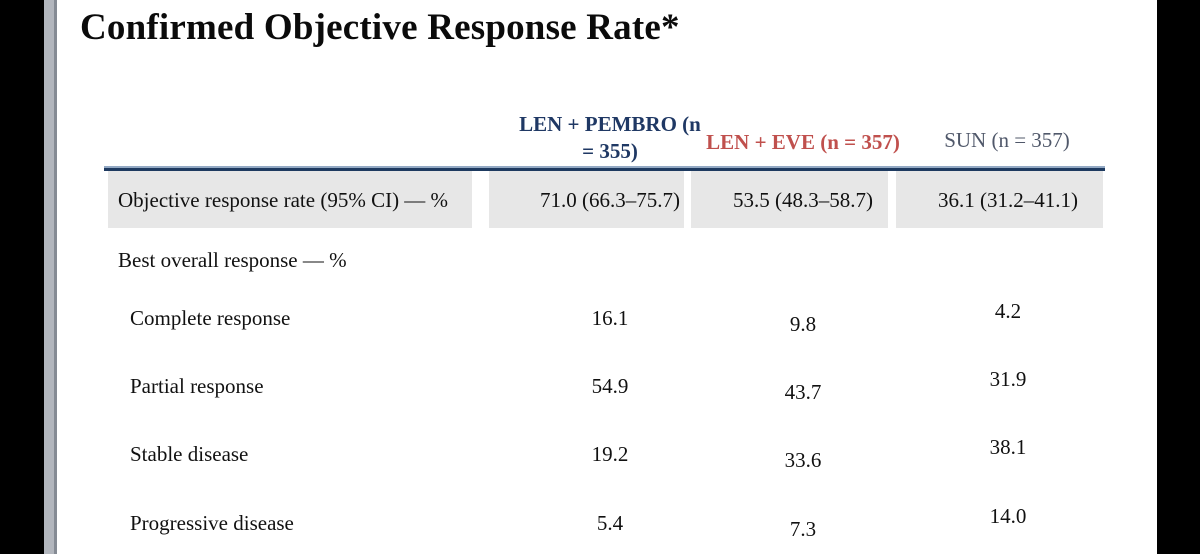 The height and width of the screenshot is (554, 1200). What do you see at coordinates (1008, 311) in the screenshot?
I see `cell-value: 4.2` at bounding box center [1008, 311].